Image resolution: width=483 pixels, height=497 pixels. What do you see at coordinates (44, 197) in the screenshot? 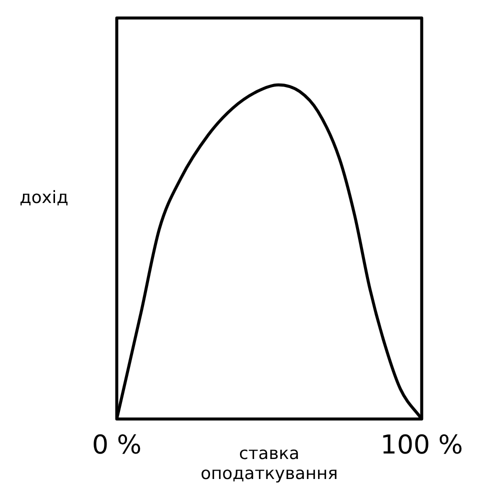
I see `y-axis-title: дохід` at bounding box center [44, 197].